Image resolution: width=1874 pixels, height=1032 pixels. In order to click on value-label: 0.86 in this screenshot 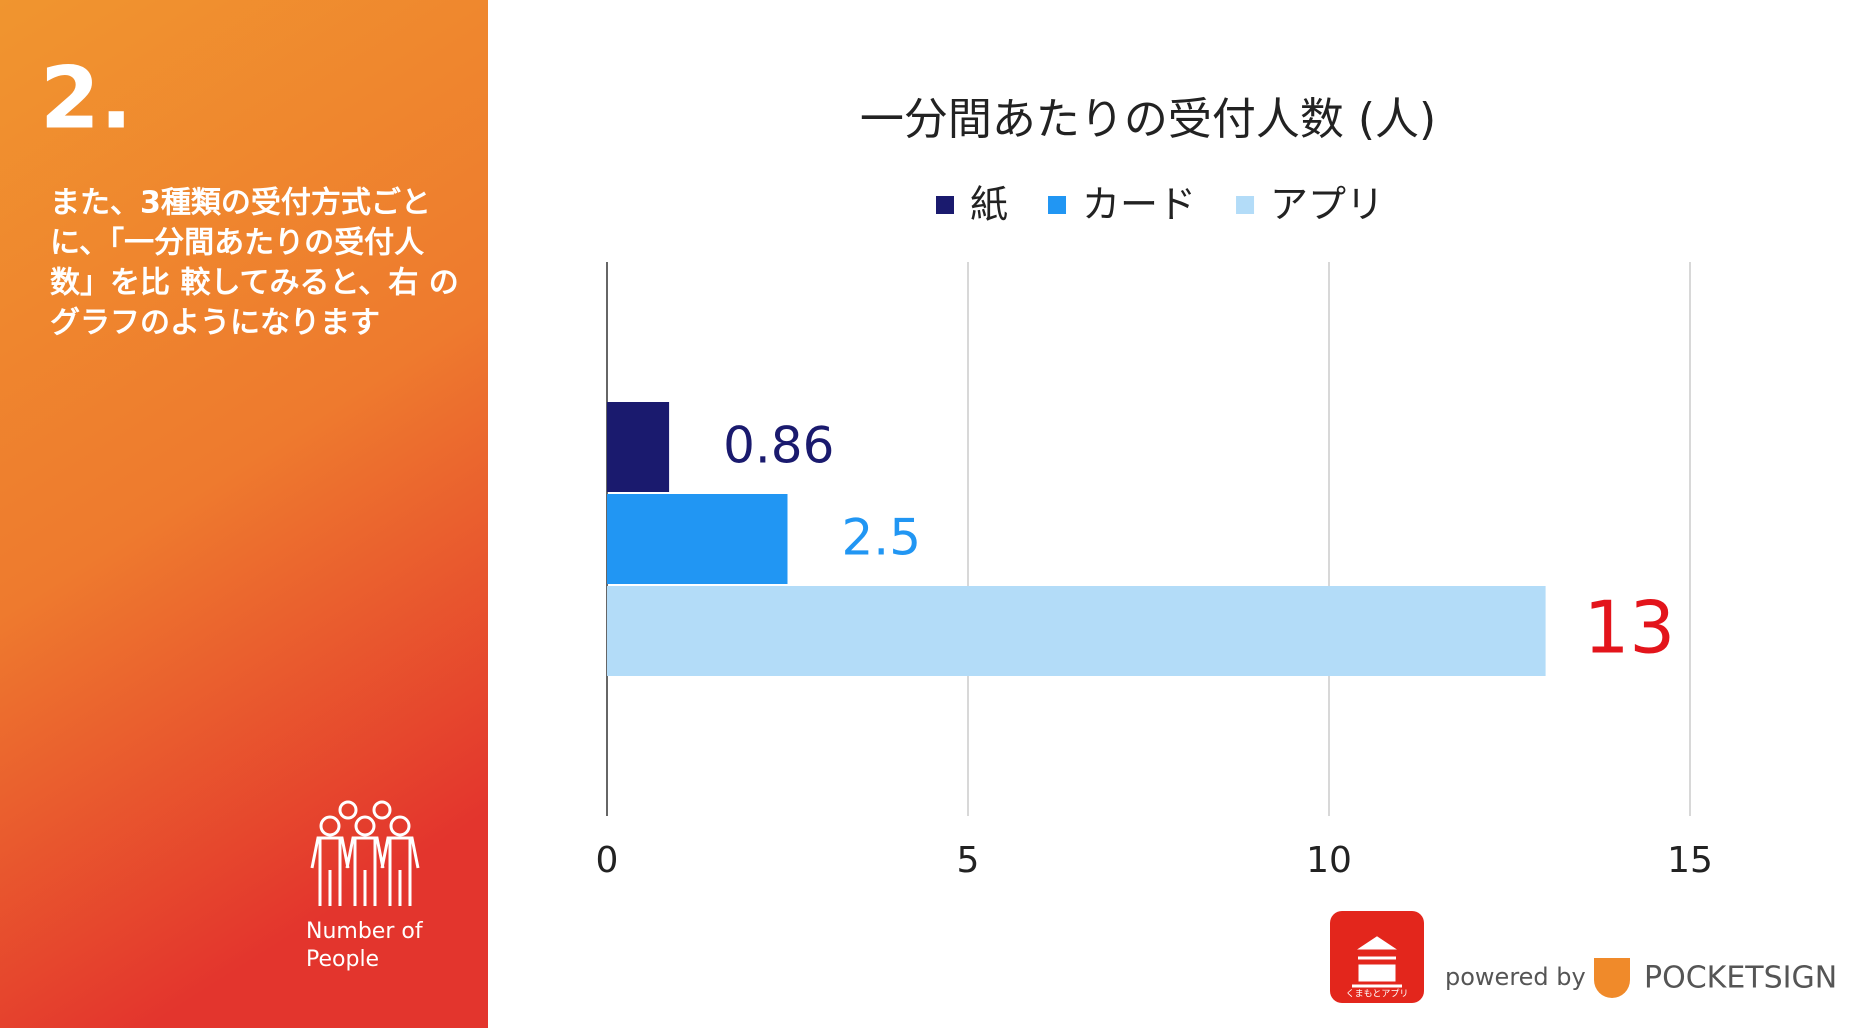, I will do `click(778, 446)`.